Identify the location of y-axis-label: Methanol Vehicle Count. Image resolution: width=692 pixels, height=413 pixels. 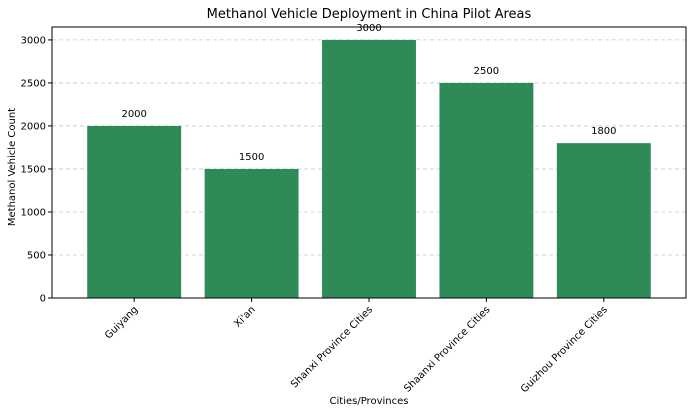
(12, 167).